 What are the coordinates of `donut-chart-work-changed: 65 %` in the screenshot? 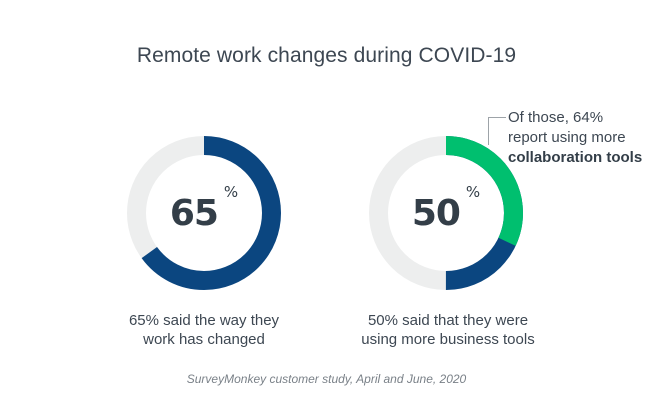 It's located at (204, 213).